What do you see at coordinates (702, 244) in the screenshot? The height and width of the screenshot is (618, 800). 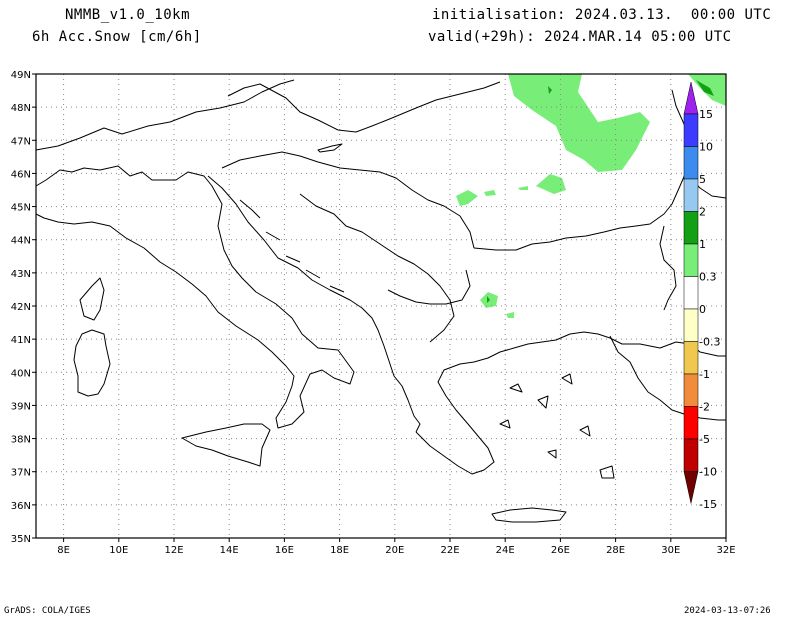 I see `colorbar-label: 1` at bounding box center [702, 244].